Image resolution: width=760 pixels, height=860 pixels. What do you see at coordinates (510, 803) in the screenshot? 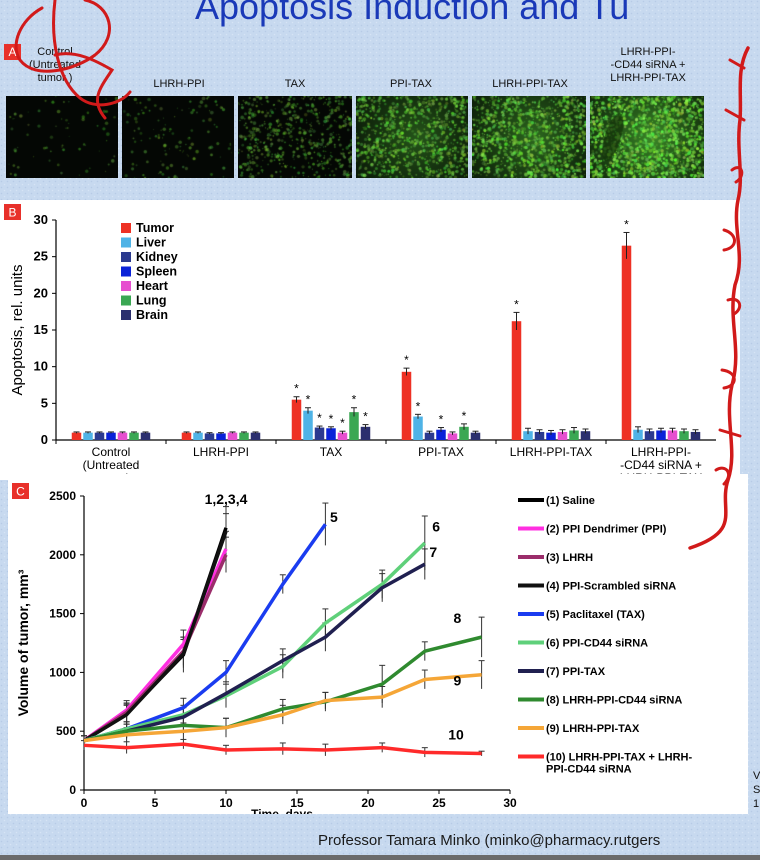
I see `x-tick-label: 30` at bounding box center [510, 803].